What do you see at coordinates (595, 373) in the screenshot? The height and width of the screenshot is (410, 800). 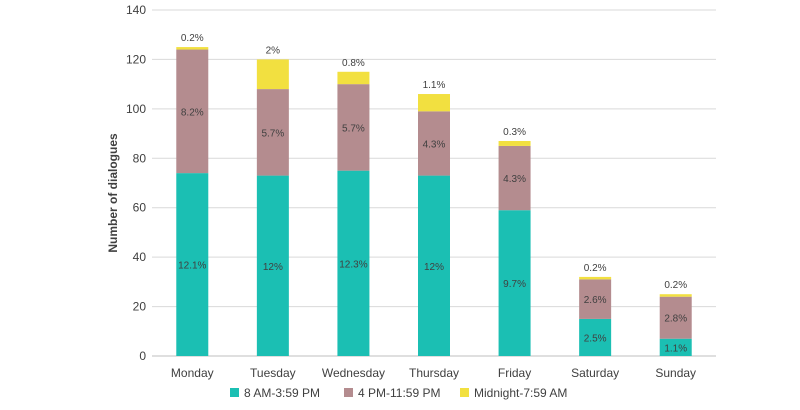 I see `x-category-label: Saturday` at bounding box center [595, 373].